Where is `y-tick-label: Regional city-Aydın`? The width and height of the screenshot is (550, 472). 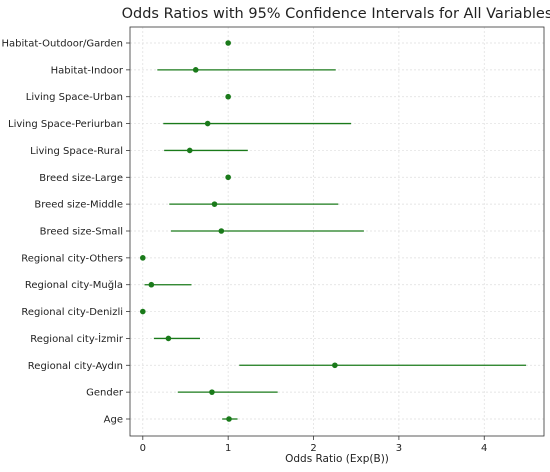
y-tick-label: Regional city-Aydın is located at coordinates (75, 366).